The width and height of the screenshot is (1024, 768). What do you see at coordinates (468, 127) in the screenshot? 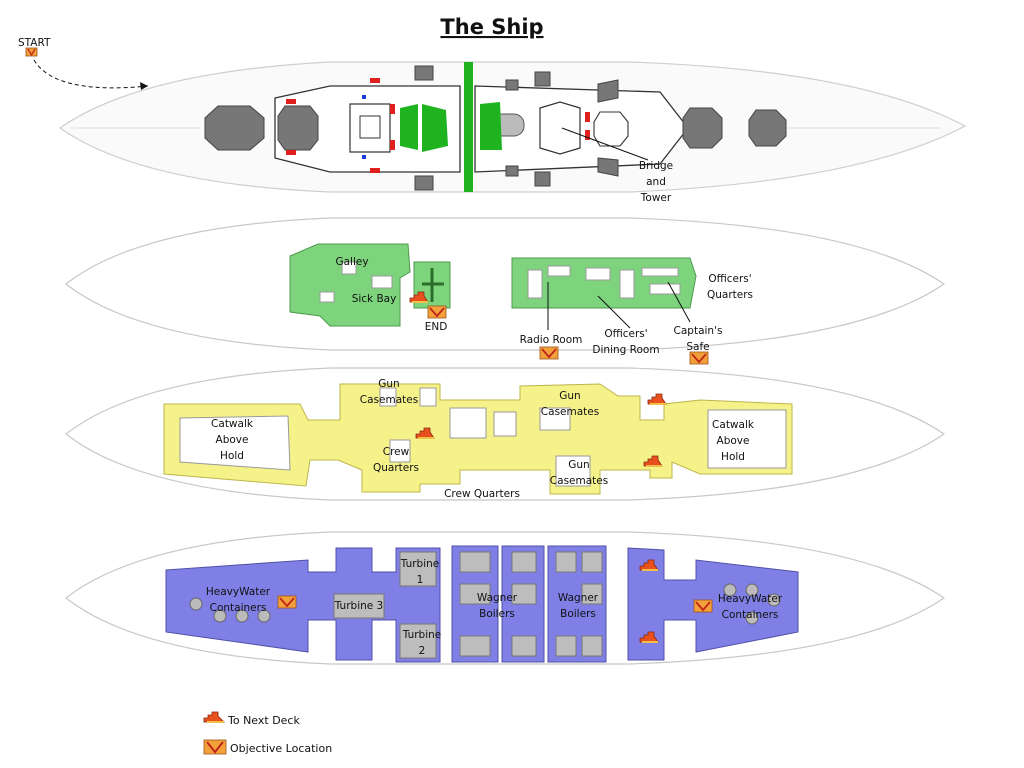
I see `divider-green` at bounding box center [468, 127].